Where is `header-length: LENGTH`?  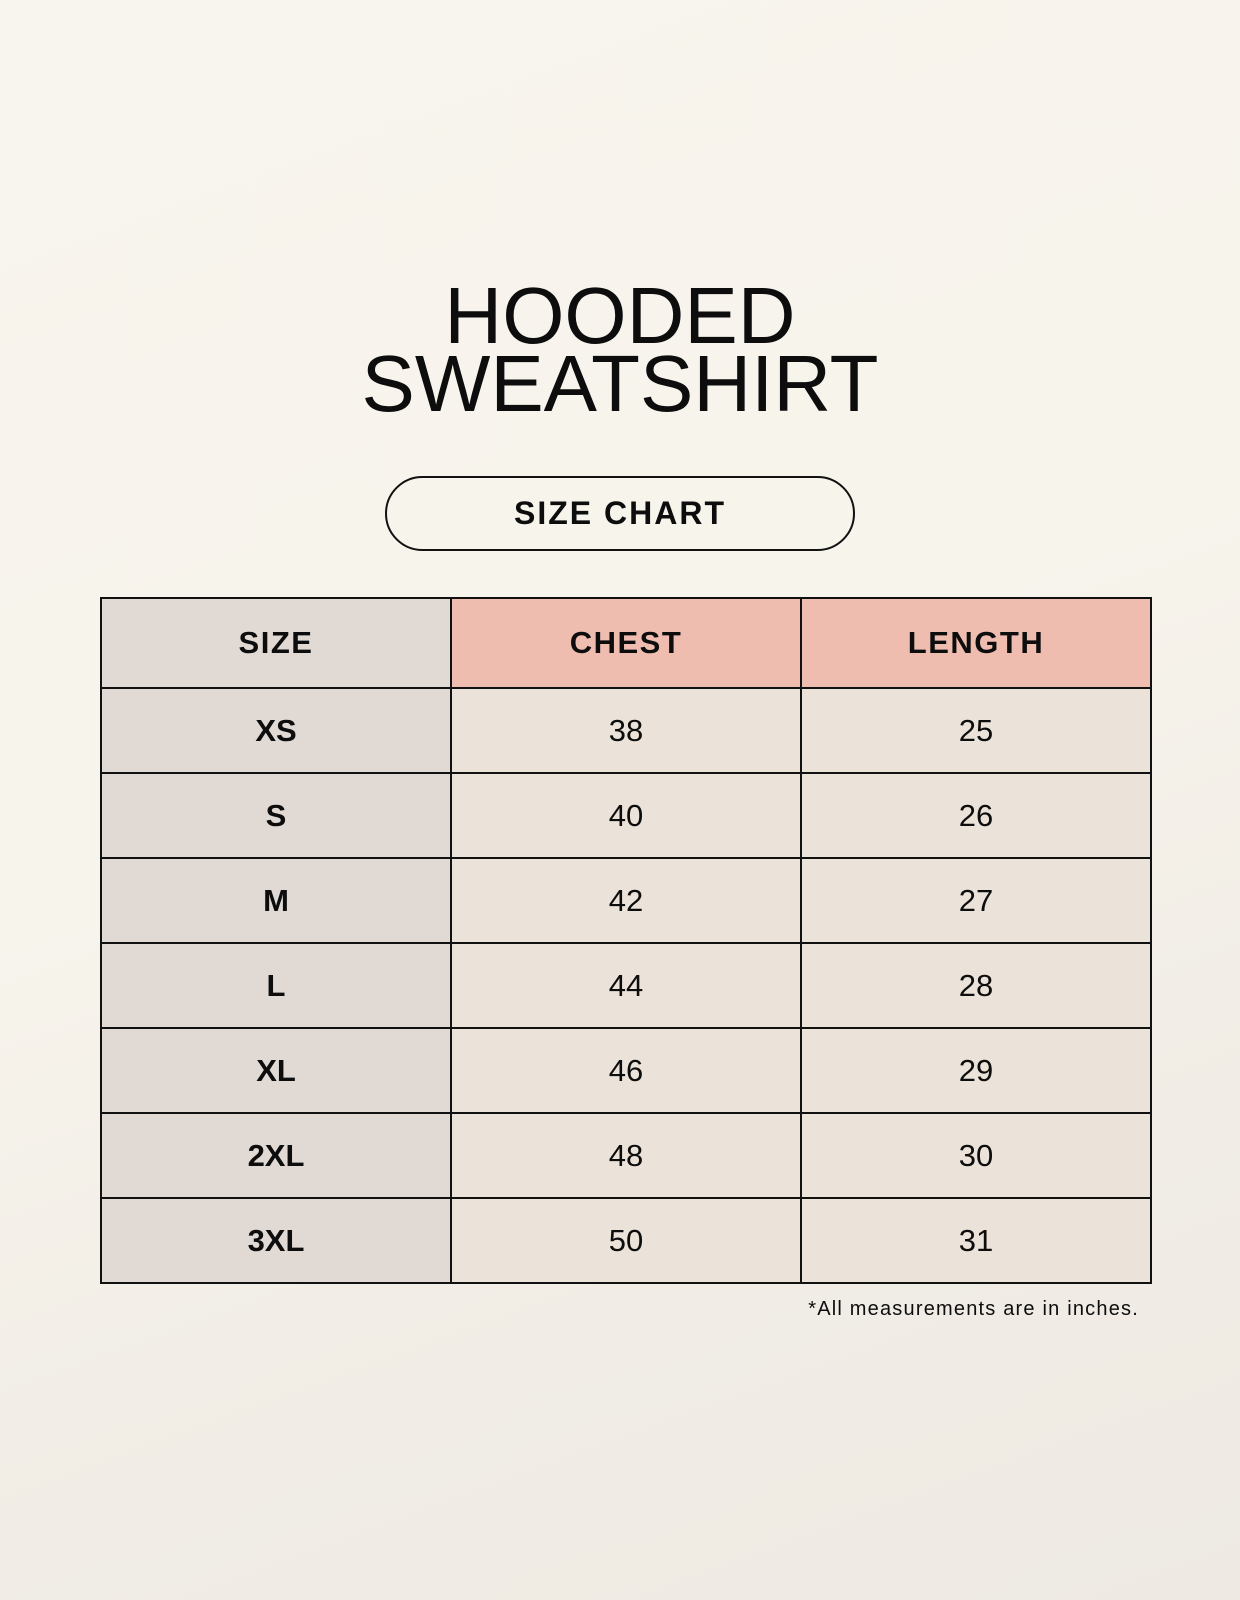 header-length: LENGTH is located at coordinates (976, 643).